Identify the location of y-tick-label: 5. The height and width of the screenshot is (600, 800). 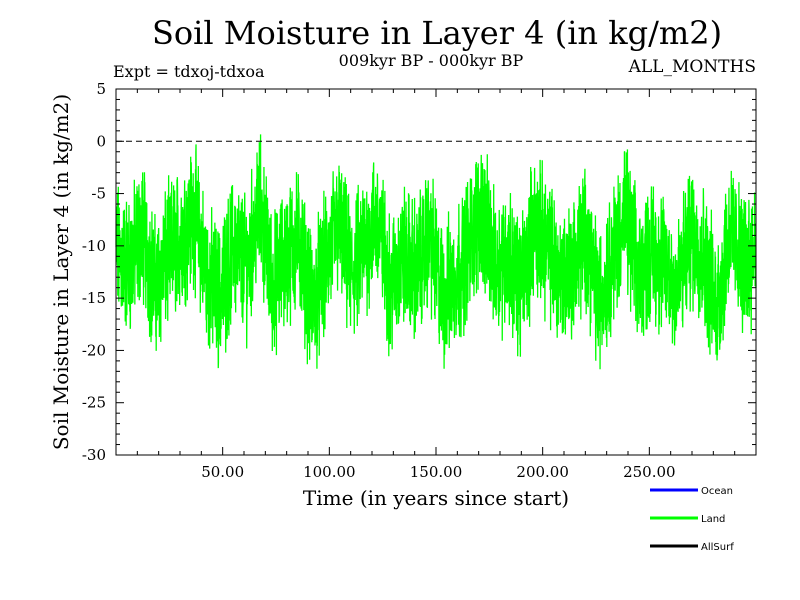
(101, 89).